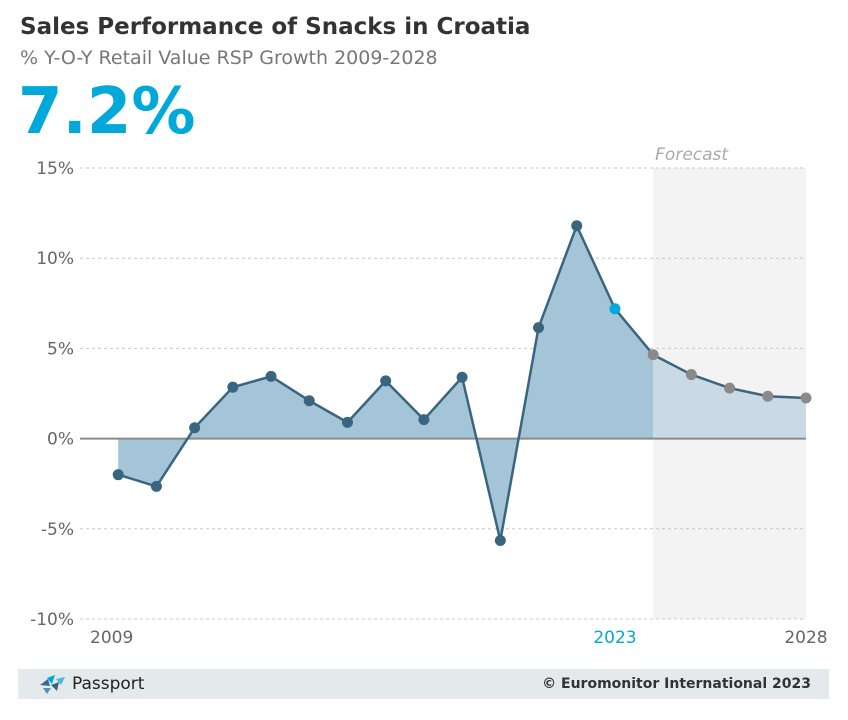 The image size is (848, 720). Describe the element at coordinates (614, 638) in the screenshot. I see `x-tick-label-highlight: 2023` at that location.